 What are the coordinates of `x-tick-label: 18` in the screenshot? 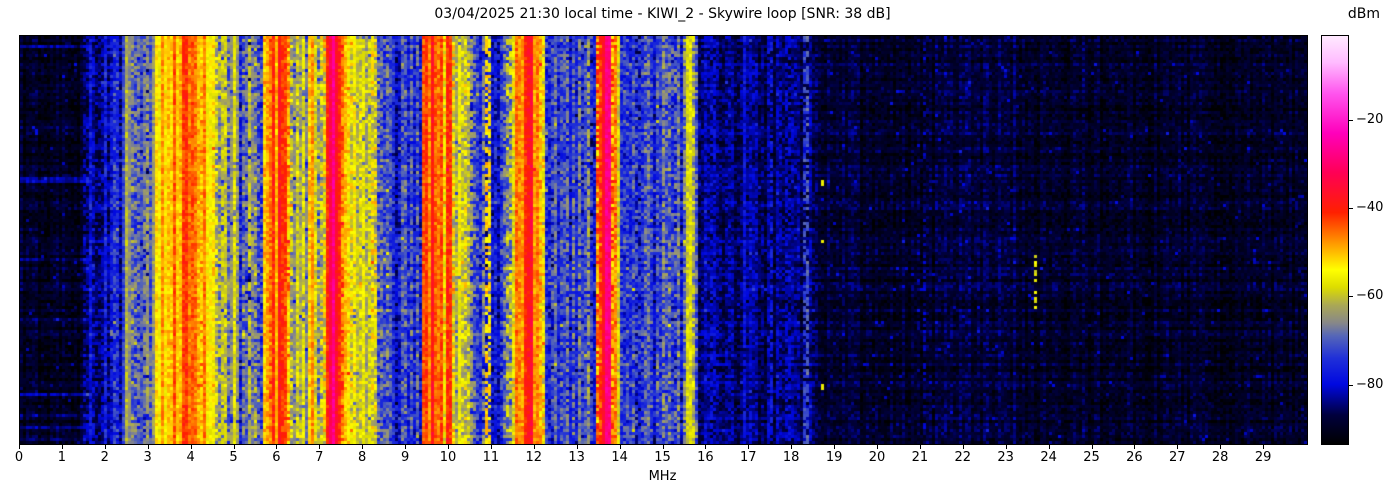 It's located at (791, 457).